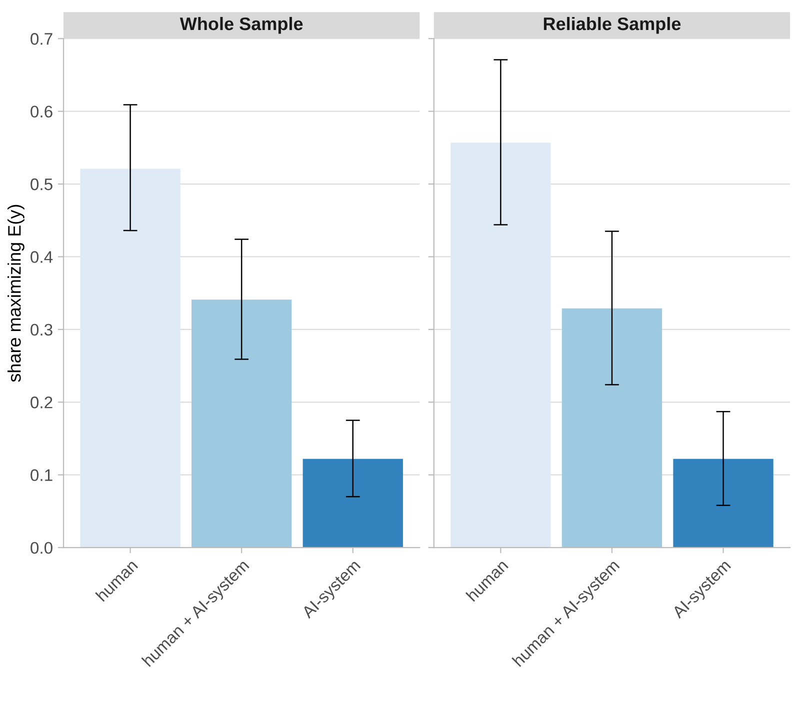  Describe the element at coordinates (241, 25) in the screenshot. I see `chart-title: Whole Sample` at that location.